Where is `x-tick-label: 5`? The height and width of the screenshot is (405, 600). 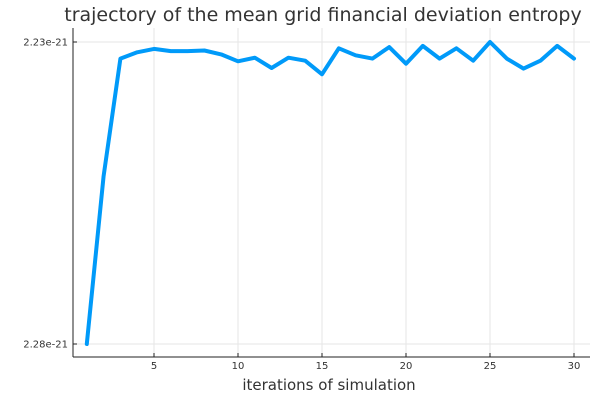
x-tick-label: 5 is located at coordinates (154, 366).